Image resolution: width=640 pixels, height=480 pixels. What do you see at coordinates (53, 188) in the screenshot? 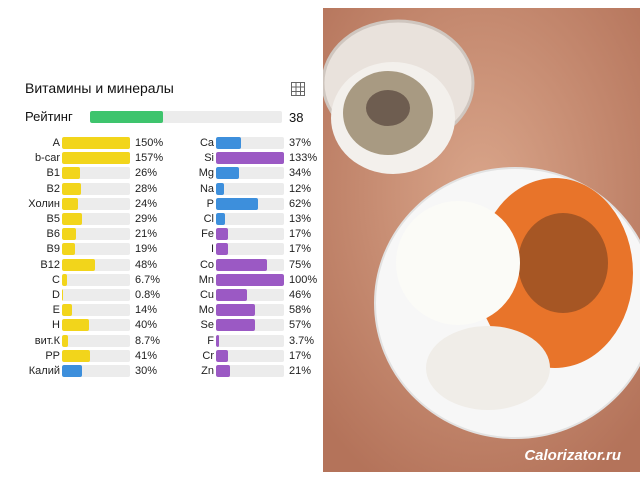
I see `nutrient-label: B2` at bounding box center [53, 188].